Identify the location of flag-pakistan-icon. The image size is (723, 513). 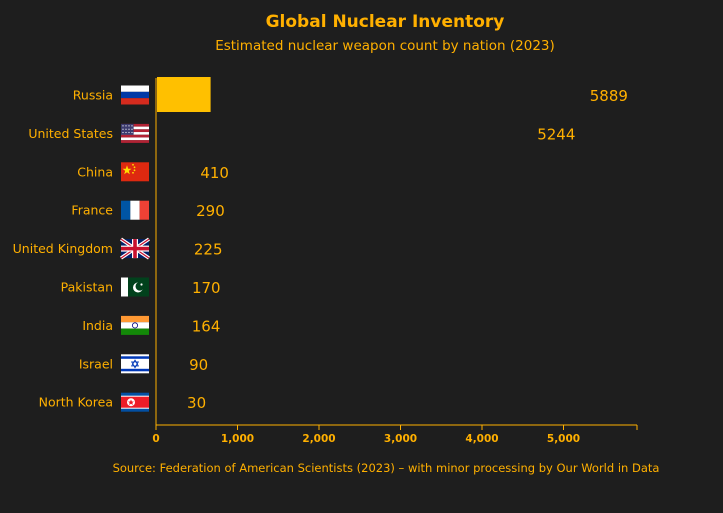
(135, 287).